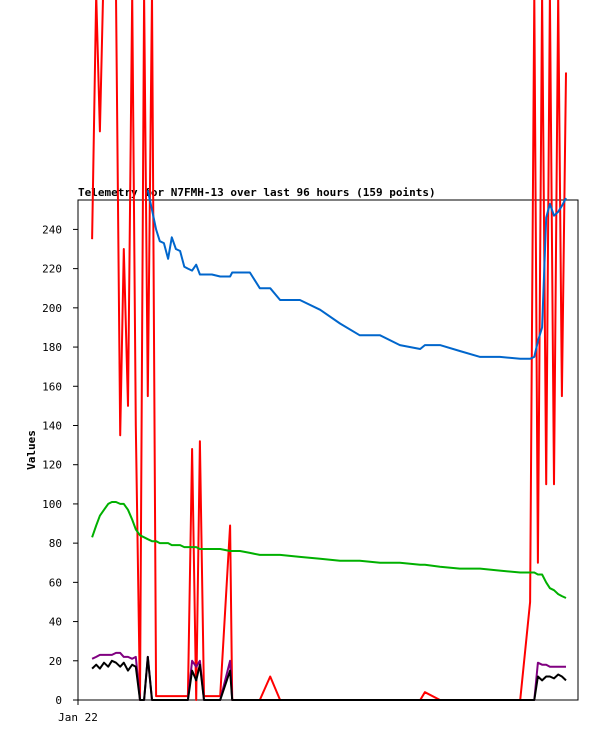  Describe the element at coordinates (52, 504) in the screenshot. I see `y-tick-label: 100` at that location.